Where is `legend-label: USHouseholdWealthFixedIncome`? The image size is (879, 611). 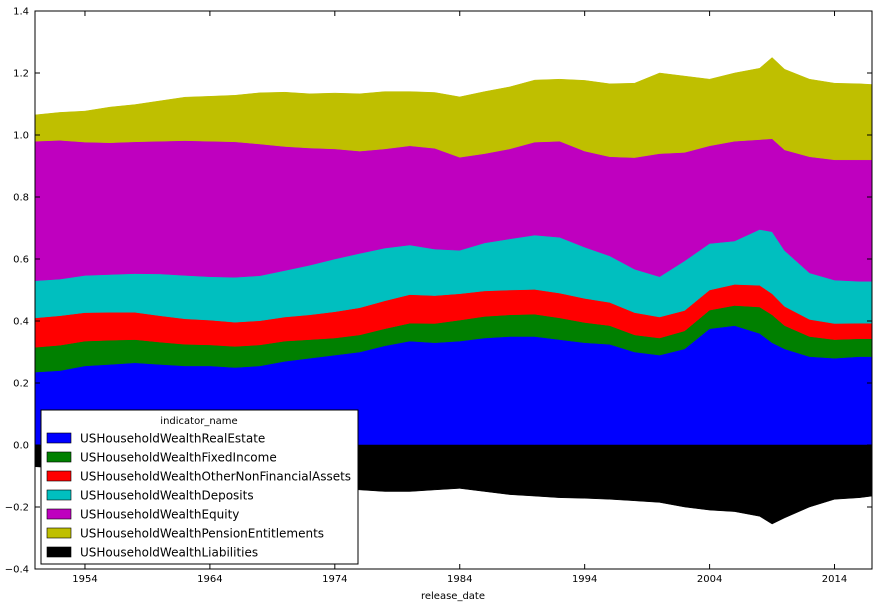
legend-label: USHouseholdWealthFixedIncome is located at coordinates (178, 458).